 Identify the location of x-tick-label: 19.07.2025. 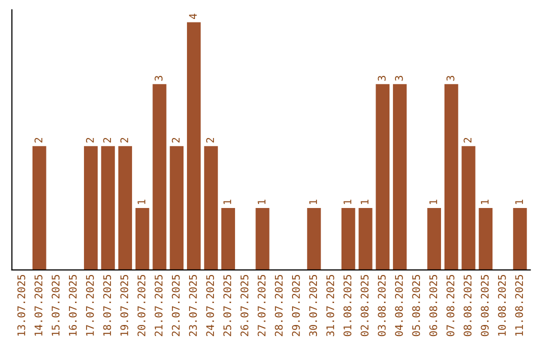
(124, 305).